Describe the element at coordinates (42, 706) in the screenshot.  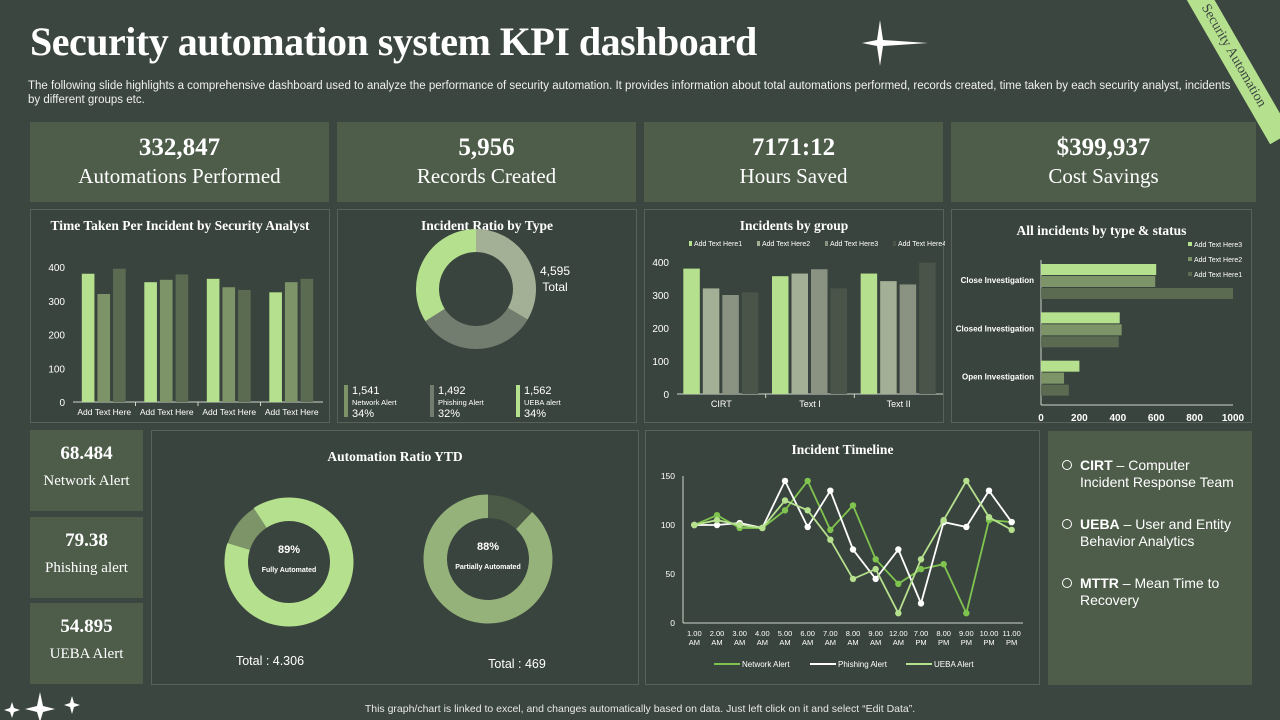
I see `sparkle-icon` at that location.